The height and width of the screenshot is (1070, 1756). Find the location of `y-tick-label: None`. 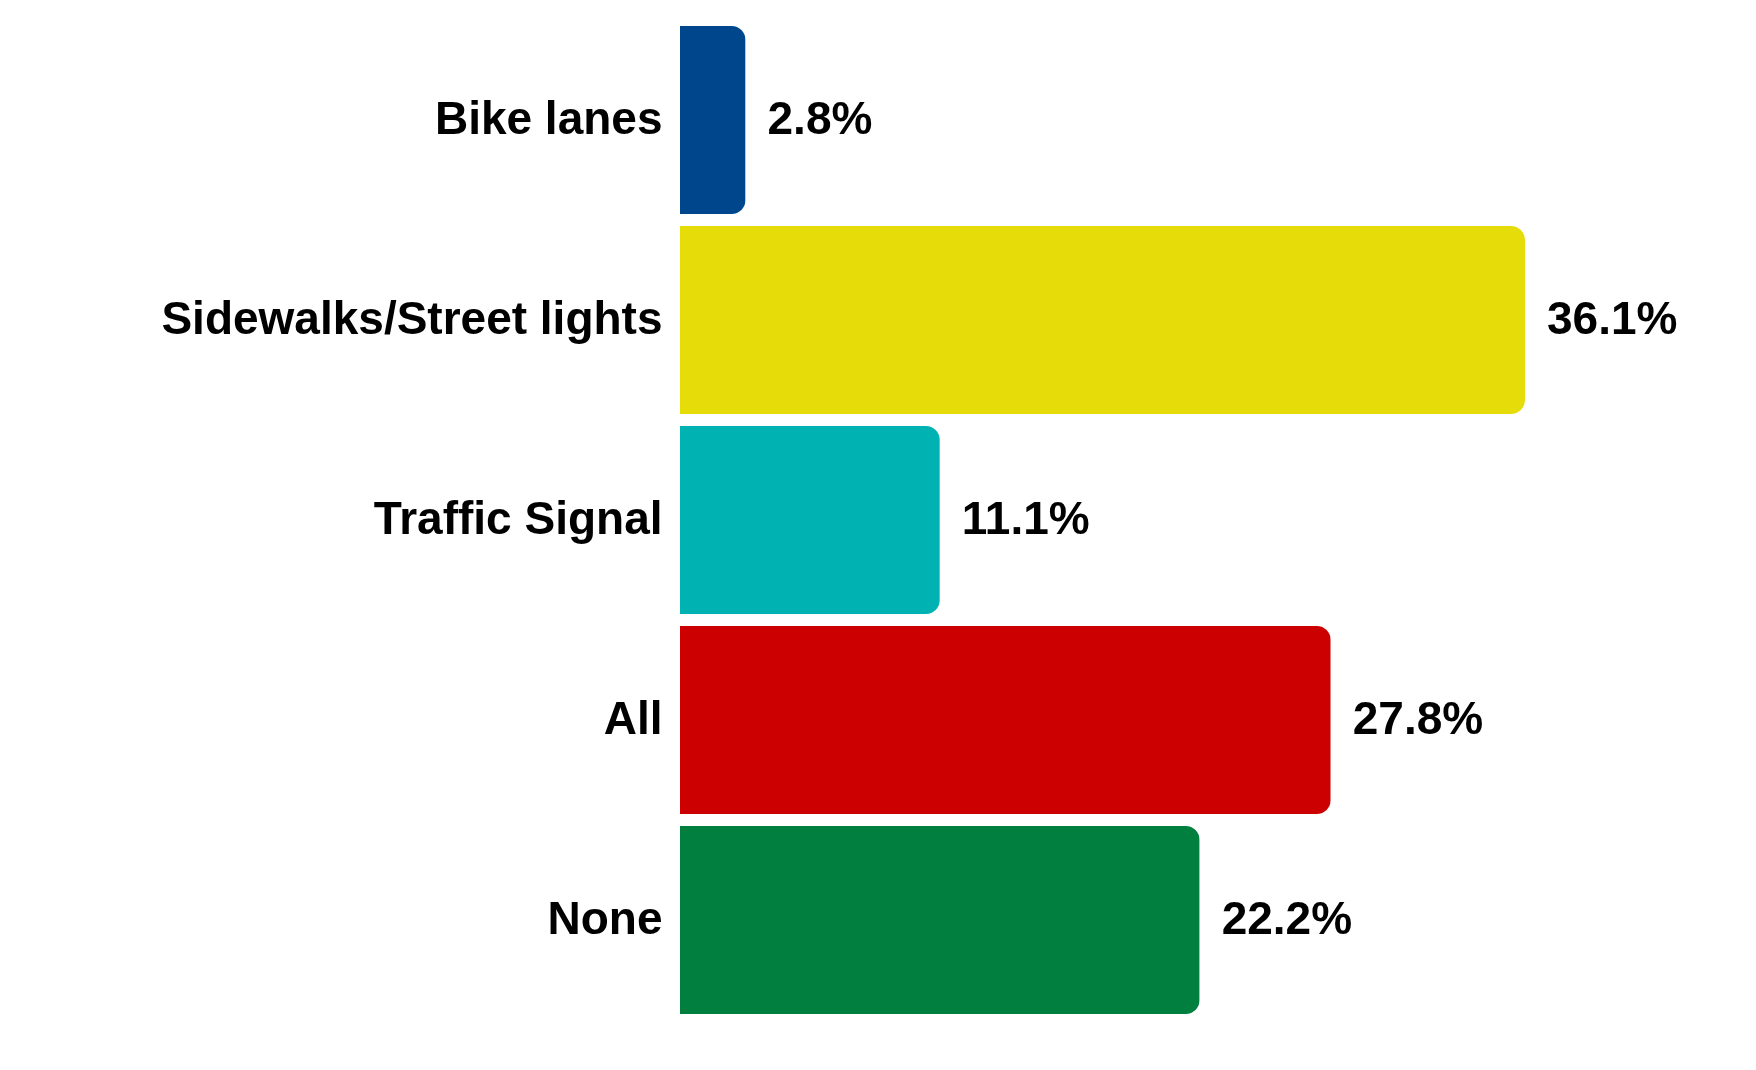

y-tick-label: None is located at coordinates (605, 918).